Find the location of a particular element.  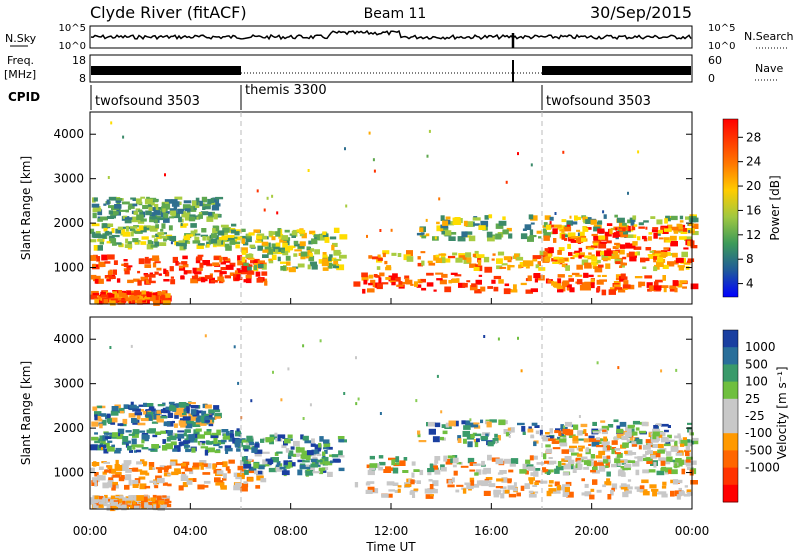

colorbar-tick-label: -1000 is located at coordinates (762, 468).